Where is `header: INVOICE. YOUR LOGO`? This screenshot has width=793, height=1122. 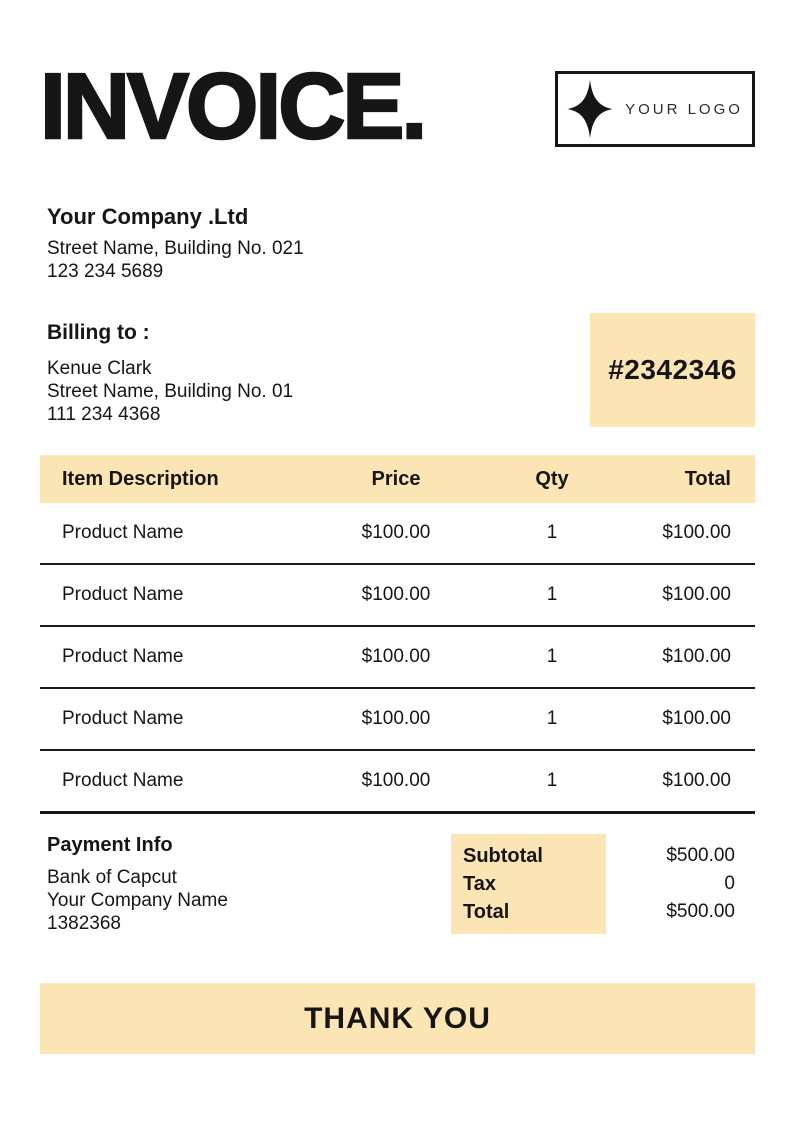 header: INVOICE. YOUR LOGO is located at coordinates (397, 106).